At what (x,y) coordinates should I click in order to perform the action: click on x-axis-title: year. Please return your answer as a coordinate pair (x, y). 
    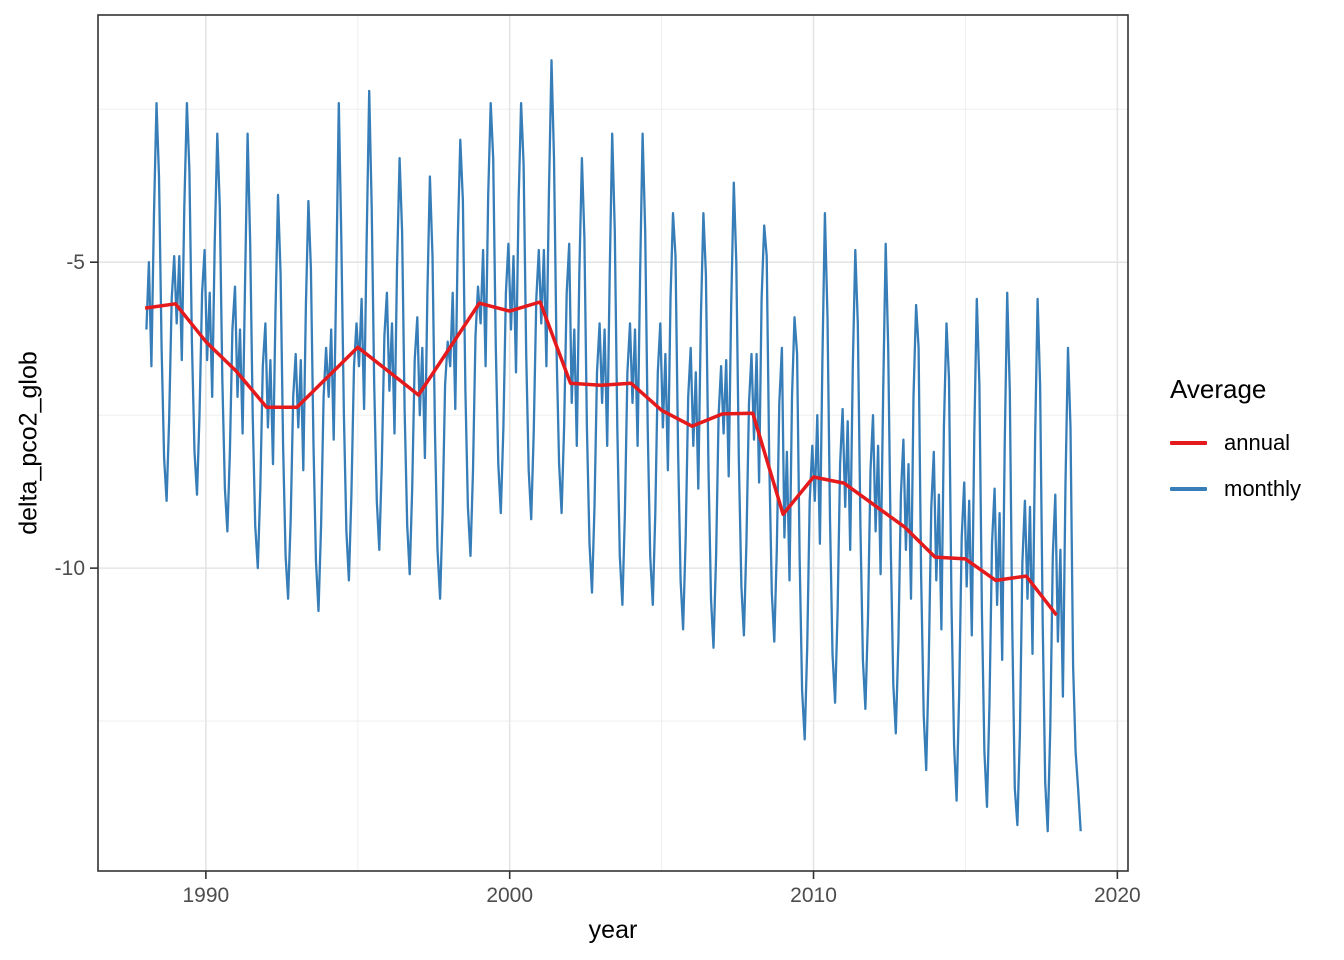
    Looking at the image, I should click on (613, 930).